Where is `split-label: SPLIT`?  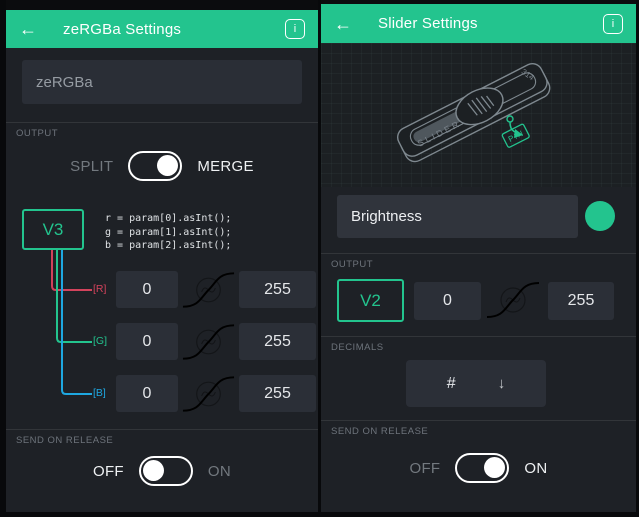 split-label: SPLIT is located at coordinates (92, 166).